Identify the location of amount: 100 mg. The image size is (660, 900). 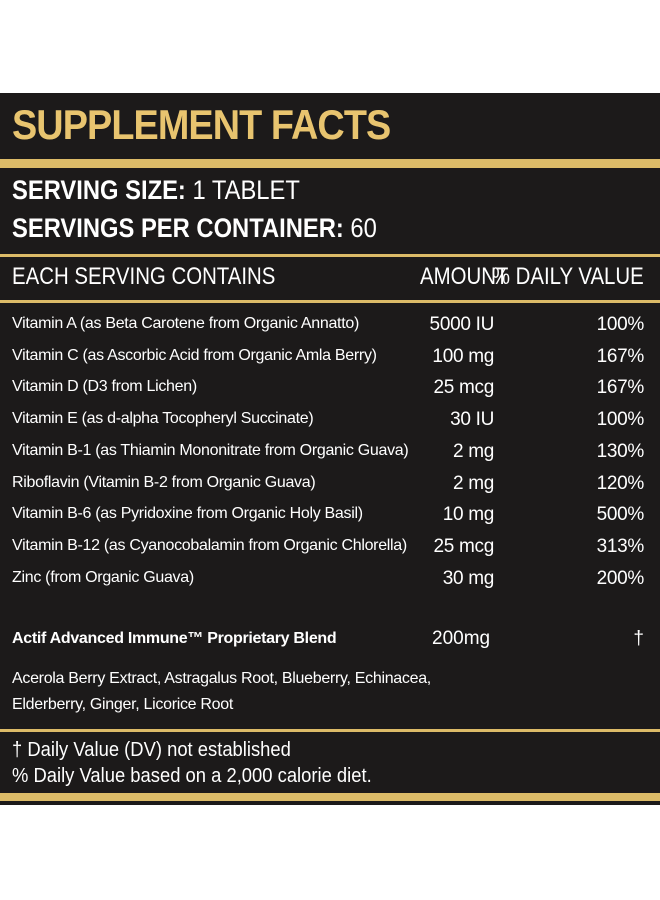
(463, 356).